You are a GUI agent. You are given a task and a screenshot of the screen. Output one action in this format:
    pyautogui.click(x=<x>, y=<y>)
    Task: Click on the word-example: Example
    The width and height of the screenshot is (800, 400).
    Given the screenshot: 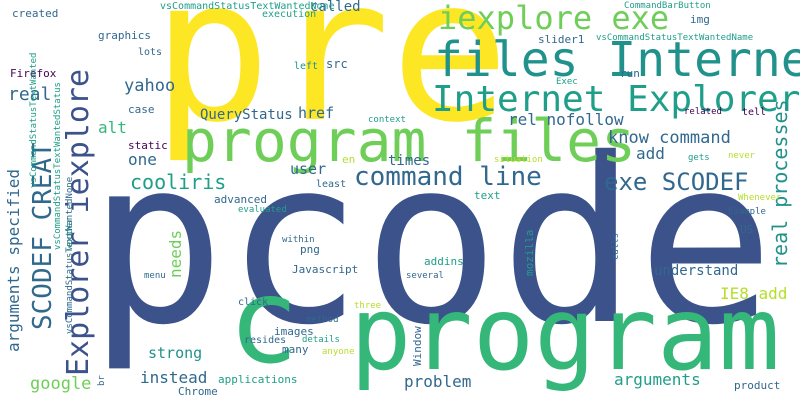 What is the action you would take?
    pyautogui.click(x=747, y=212)
    